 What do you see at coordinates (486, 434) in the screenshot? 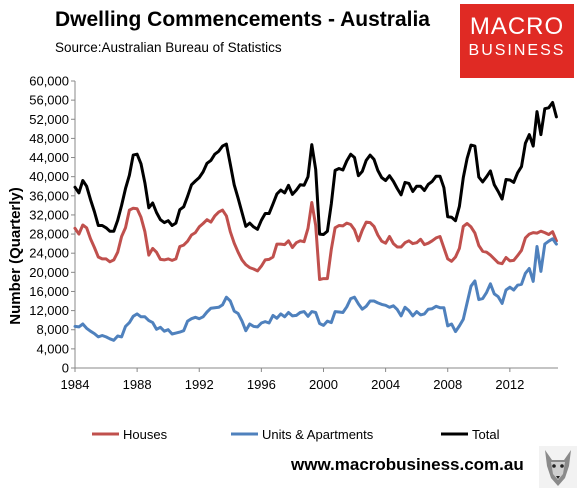
I see `legend-label-total: Total` at bounding box center [486, 434].